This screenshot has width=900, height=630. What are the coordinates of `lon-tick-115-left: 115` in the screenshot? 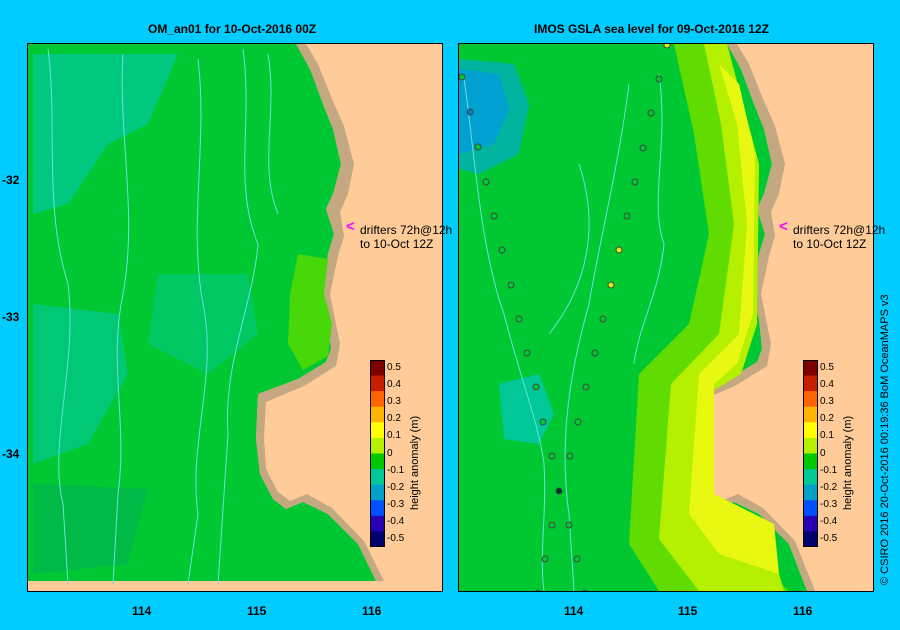 It's located at (257, 611).